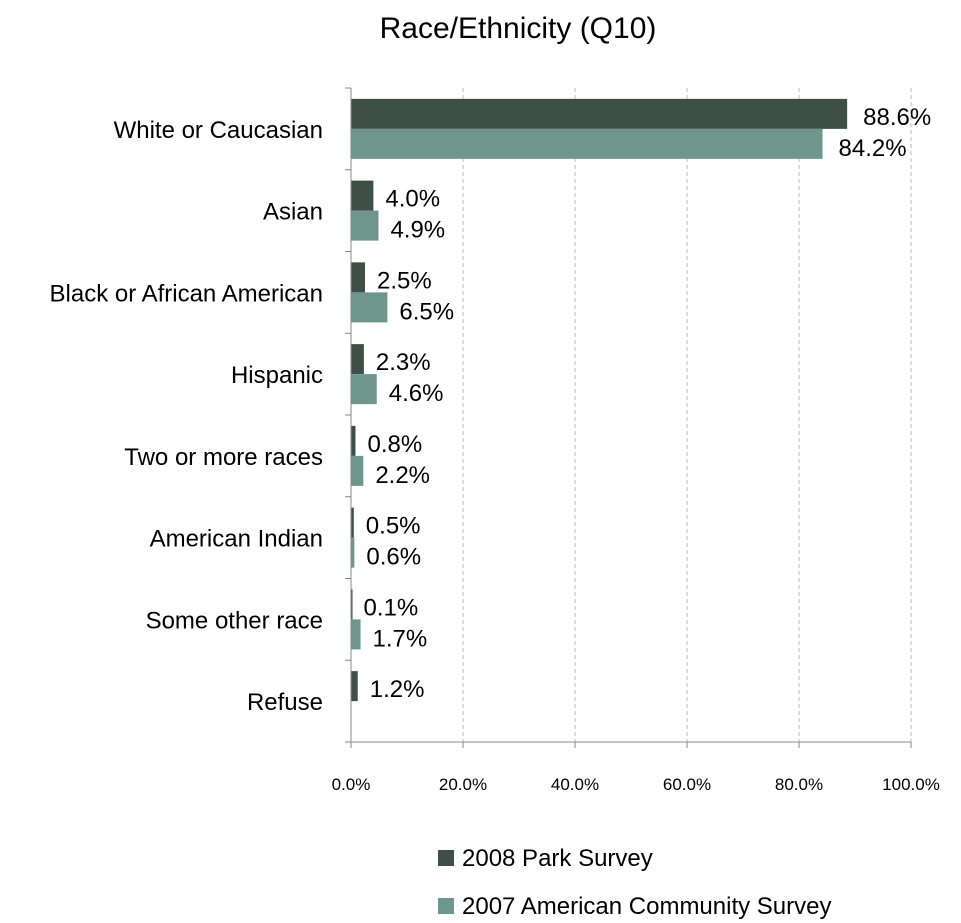  I want to click on data-label: 2.2%, so click(402, 475).